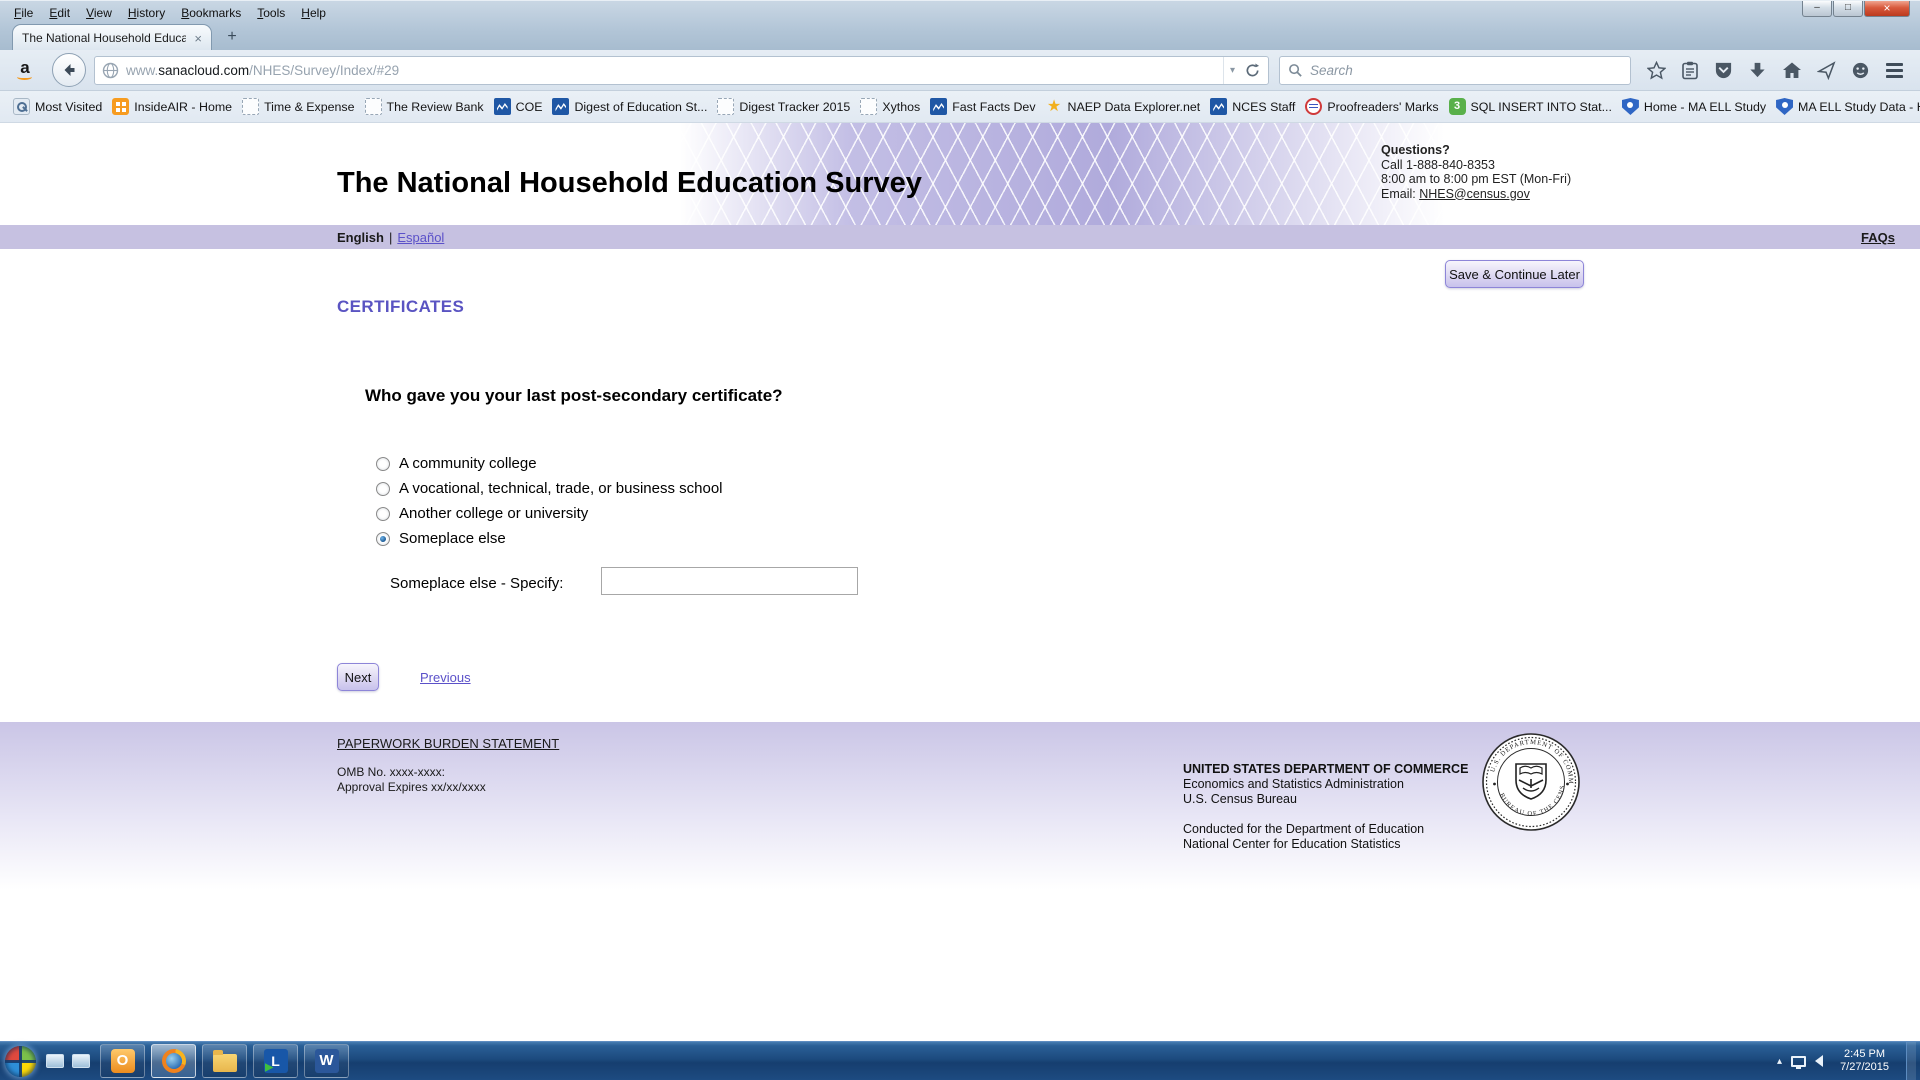 Image resolution: width=1920 pixels, height=1080 pixels. What do you see at coordinates (1514, 274) in the screenshot?
I see `save-continue-later-button: Save & Continue Later` at bounding box center [1514, 274].